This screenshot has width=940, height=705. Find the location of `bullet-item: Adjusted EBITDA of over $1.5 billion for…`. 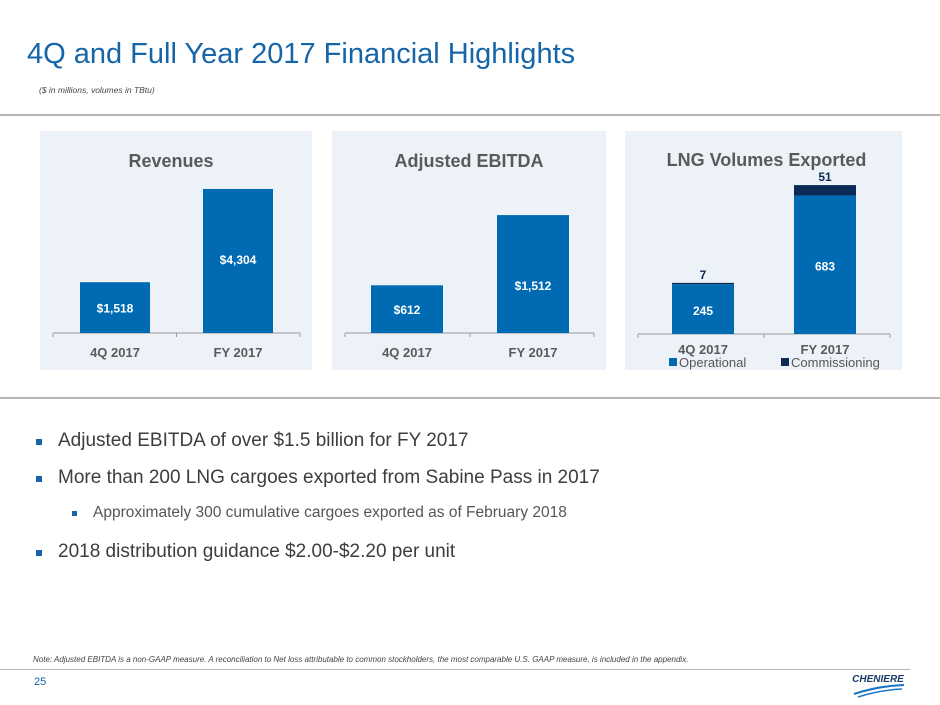

bullet-item: Adjusted EBITDA of over $1.5 billion for… is located at coordinates (318, 441).